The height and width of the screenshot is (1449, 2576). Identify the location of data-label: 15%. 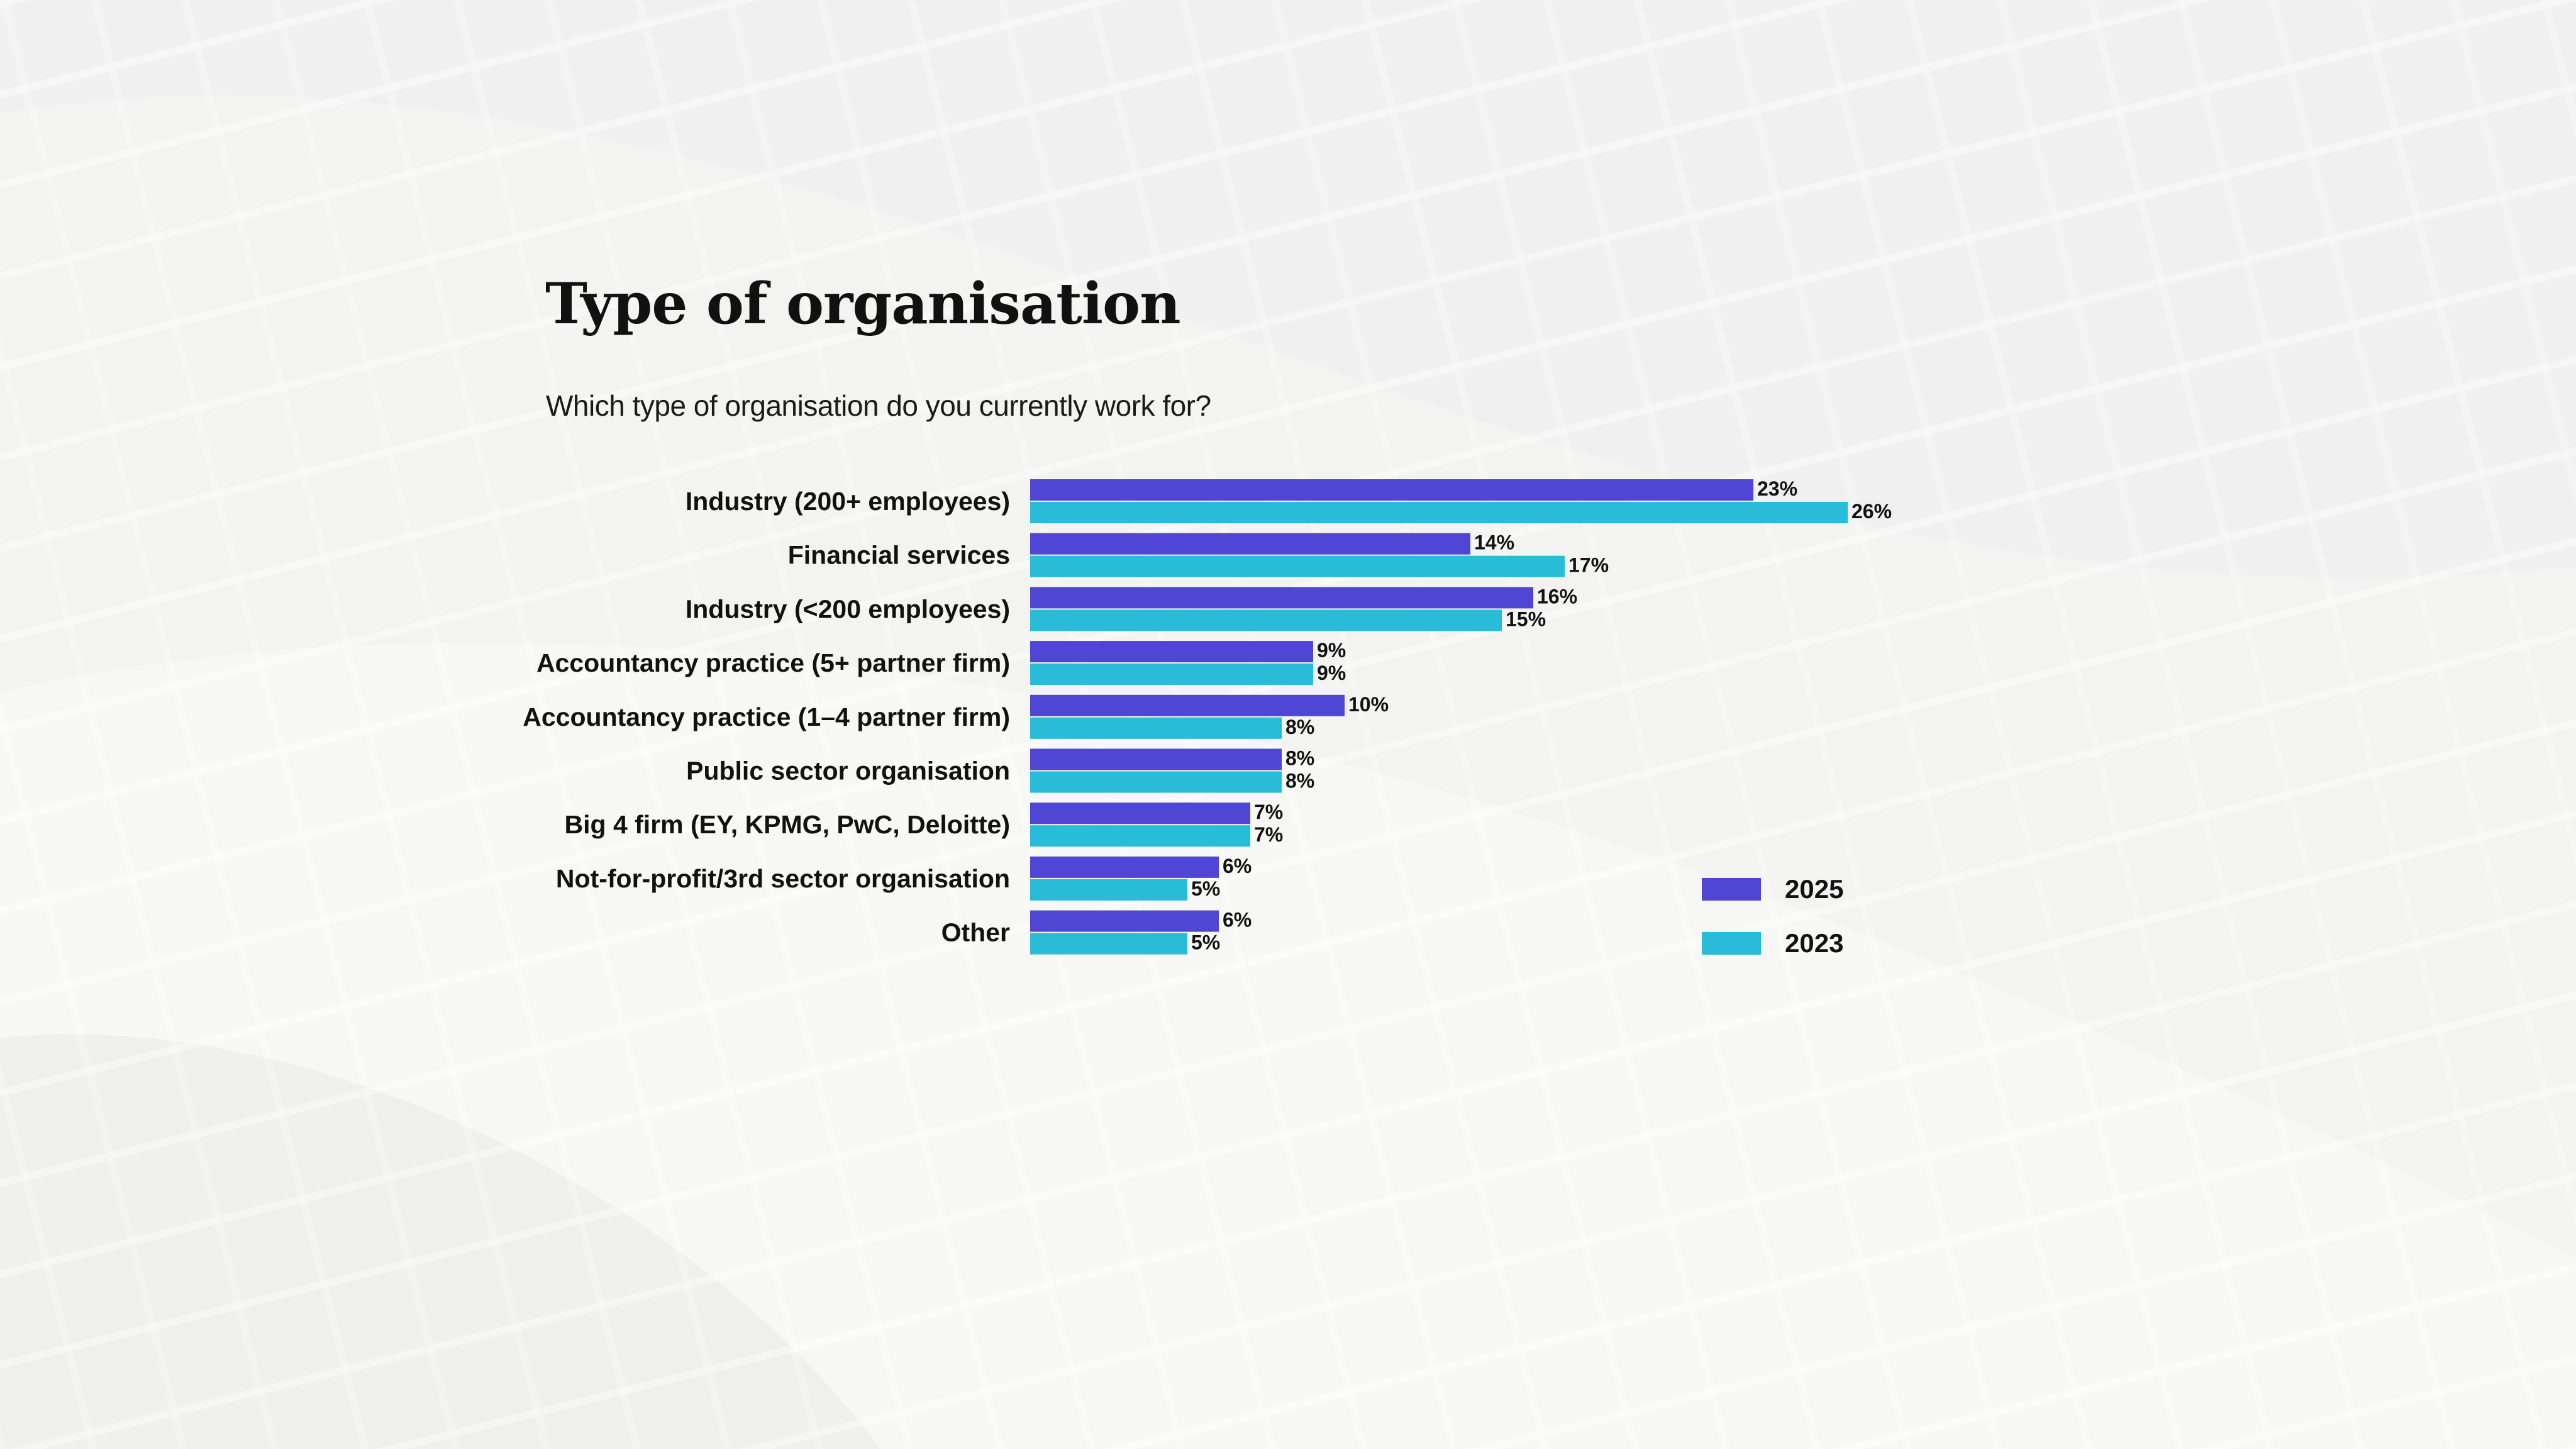
(1526, 619).